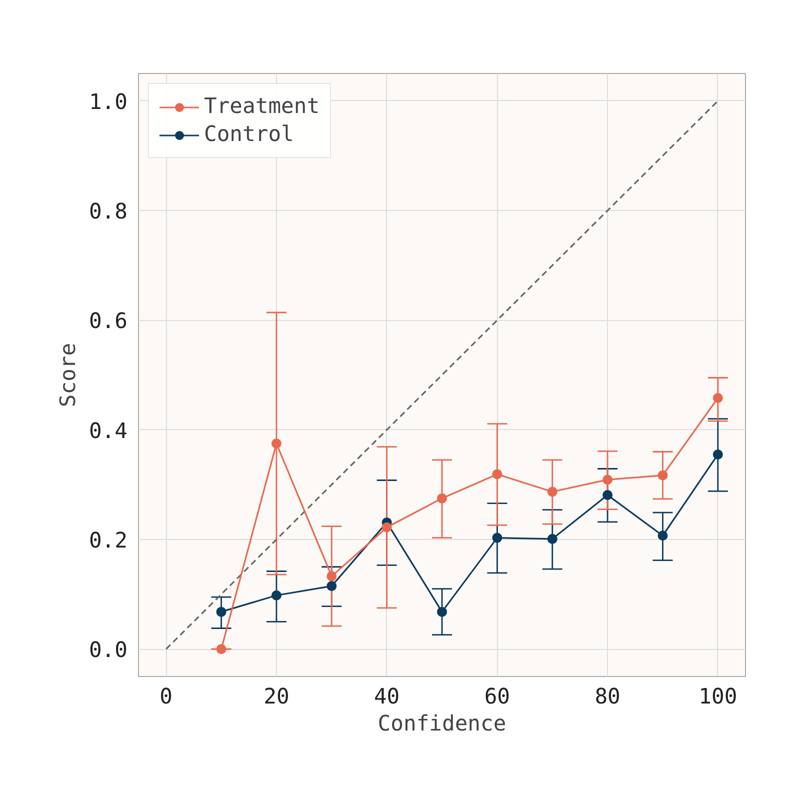  What do you see at coordinates (108, 102) in the screenshot?
I see `y-tick-label: 1.0` at bounding box center [108, 102].